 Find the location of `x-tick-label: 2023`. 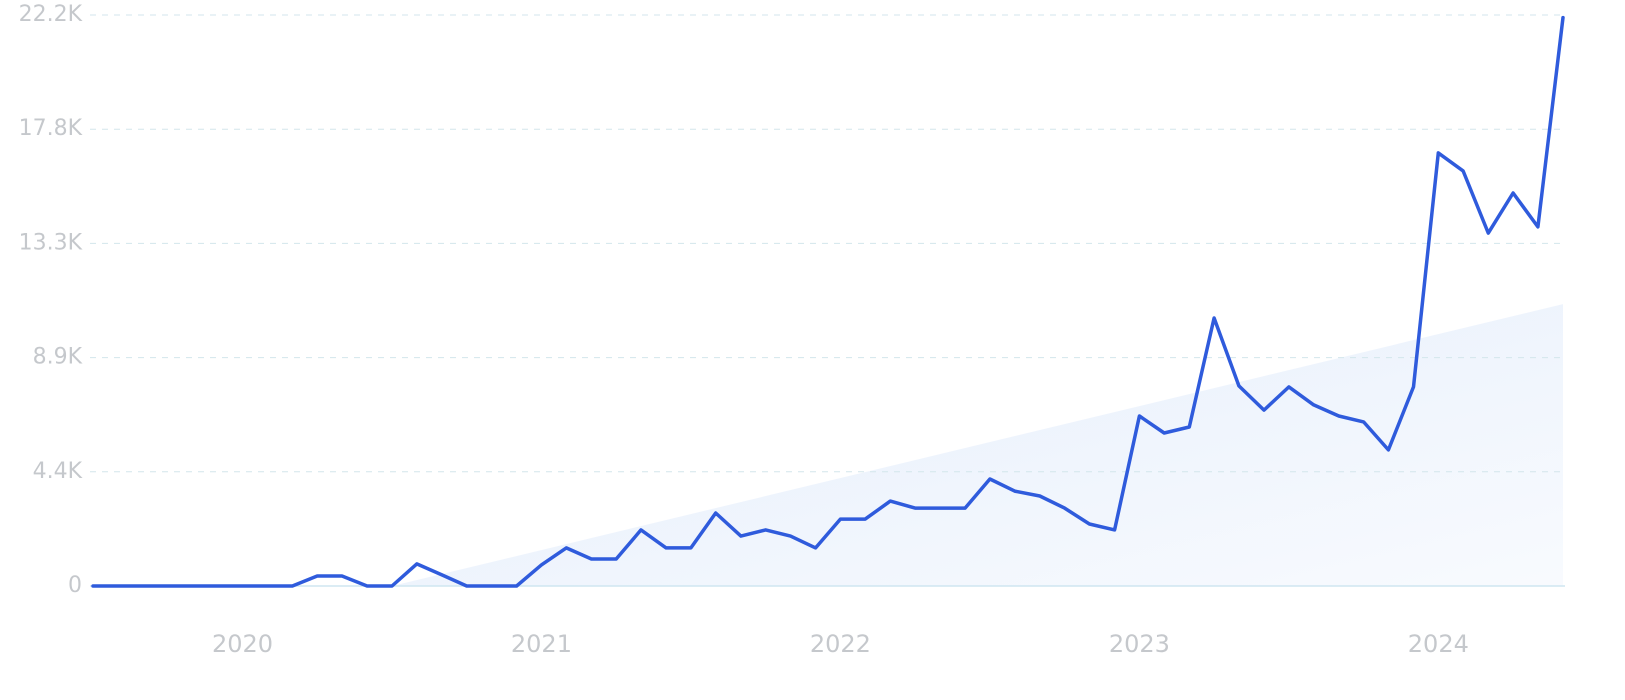

x-tick-label: 2023 is located at coordinates (1139, 644).